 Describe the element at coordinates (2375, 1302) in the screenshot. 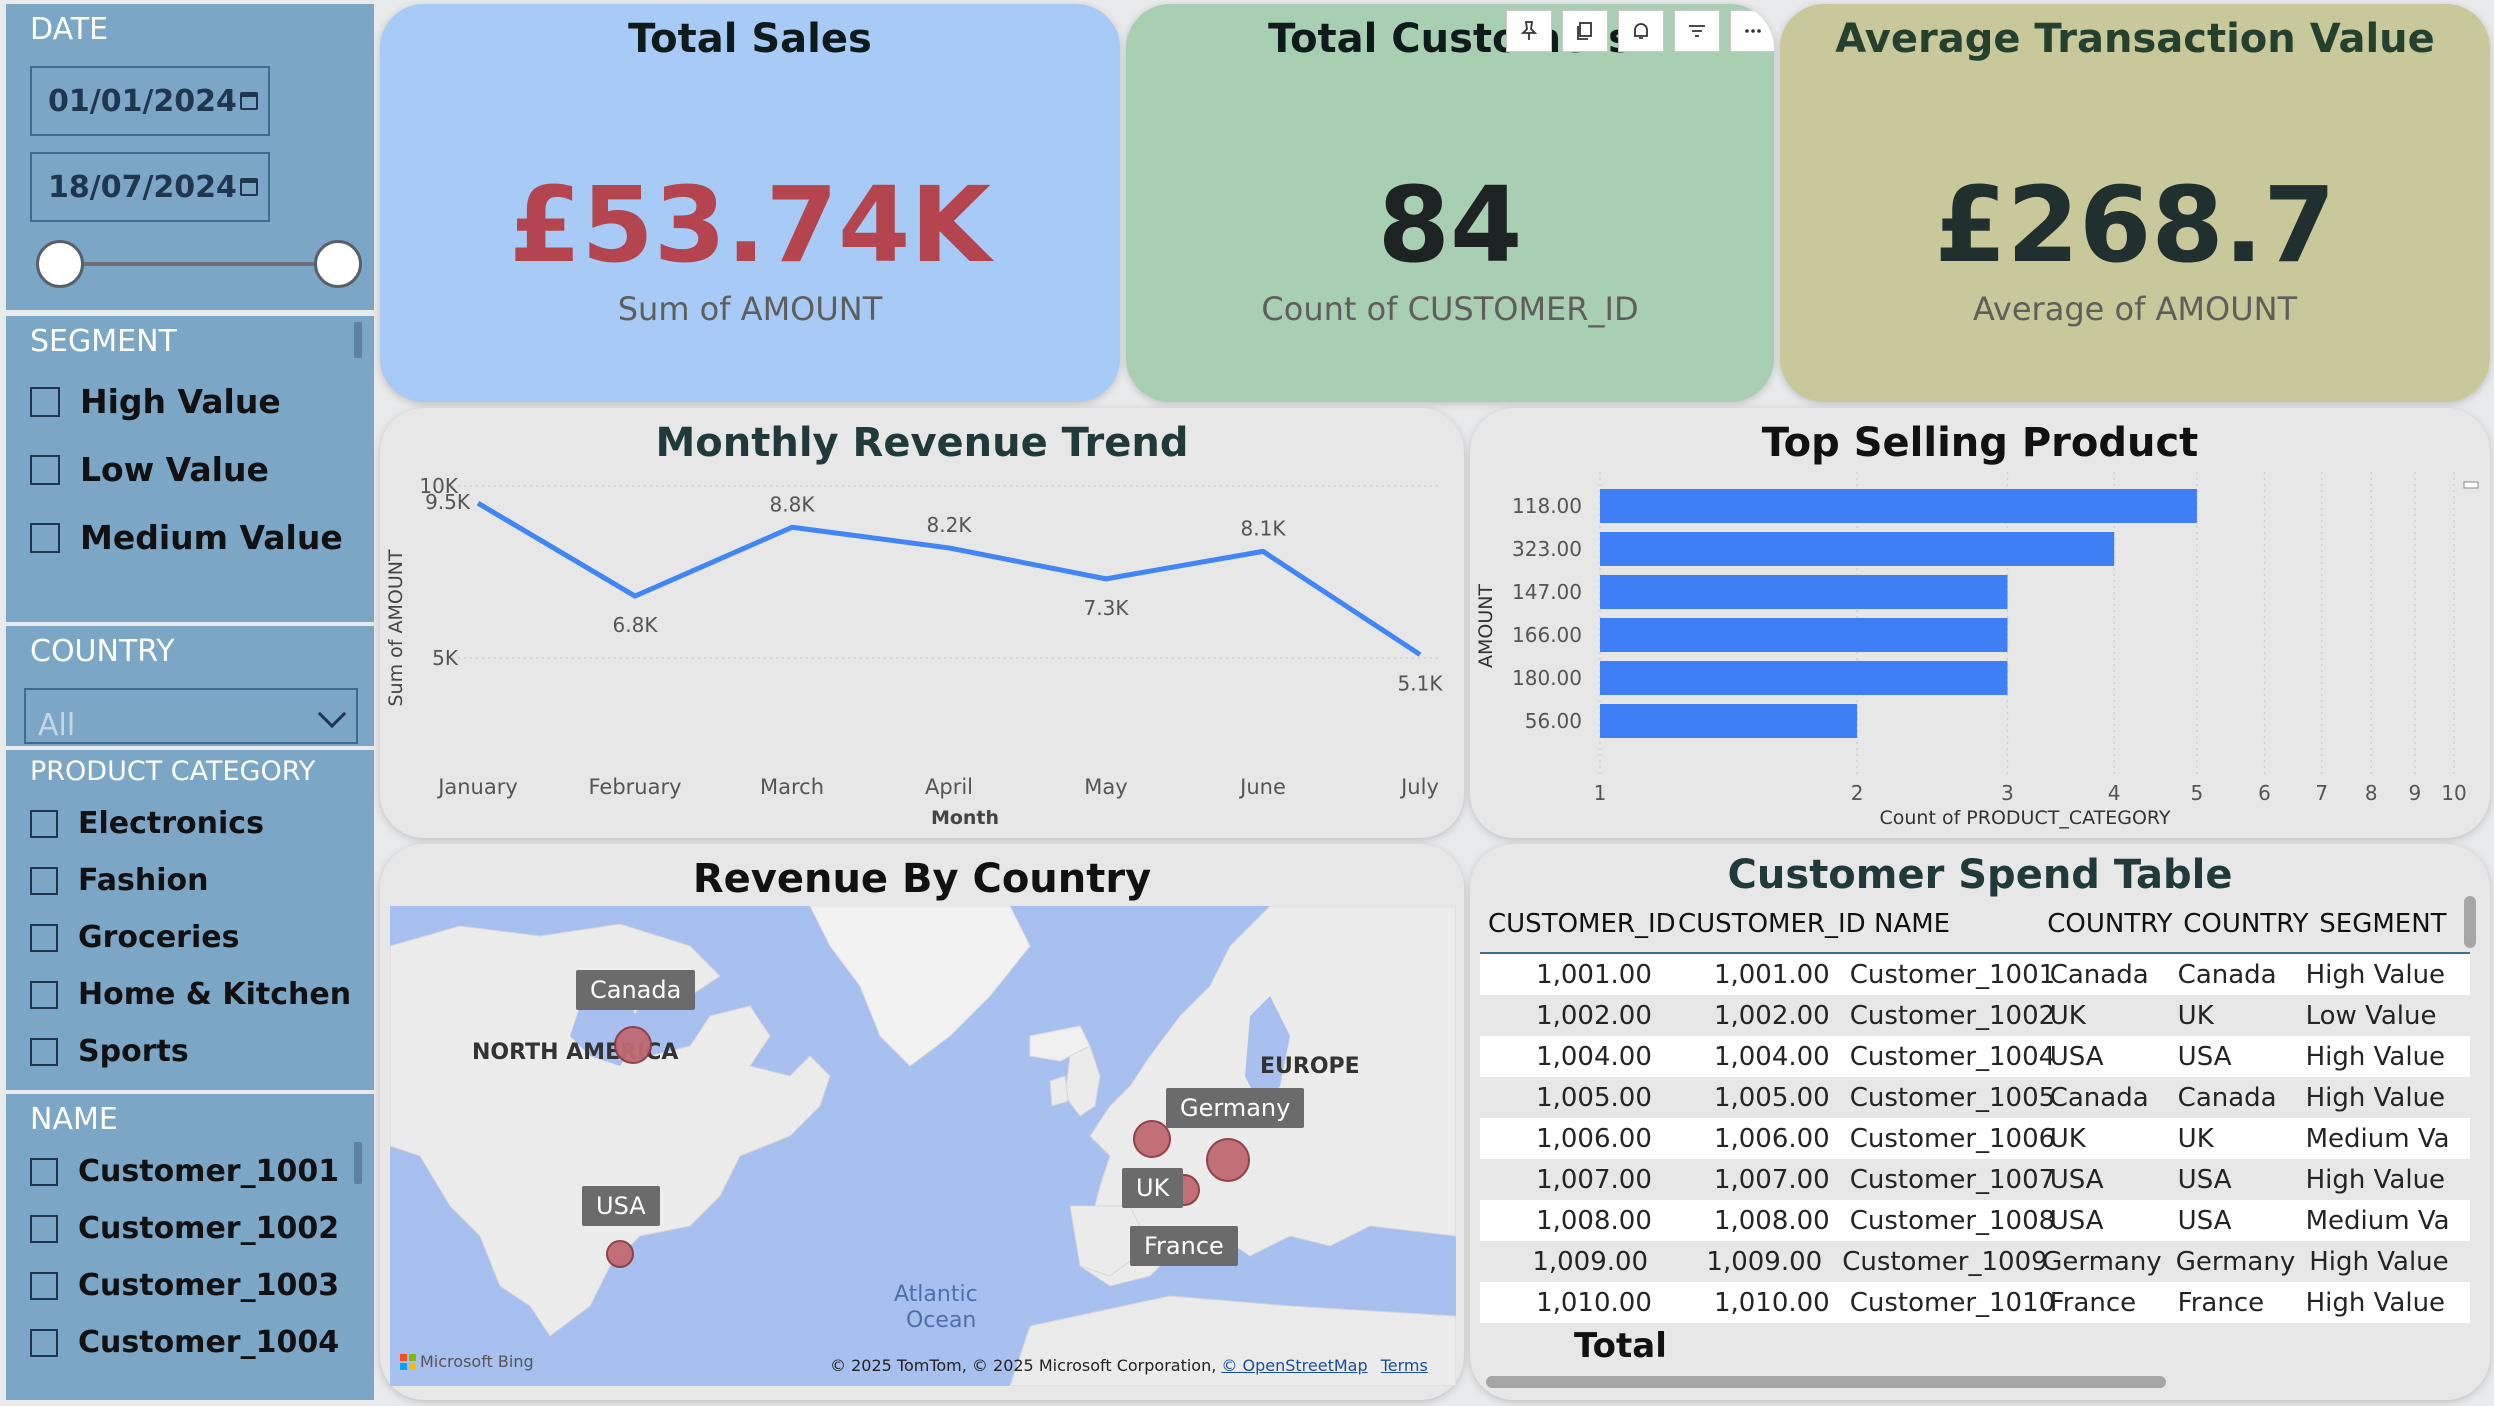

I see `table-cell: High Value` at that location.